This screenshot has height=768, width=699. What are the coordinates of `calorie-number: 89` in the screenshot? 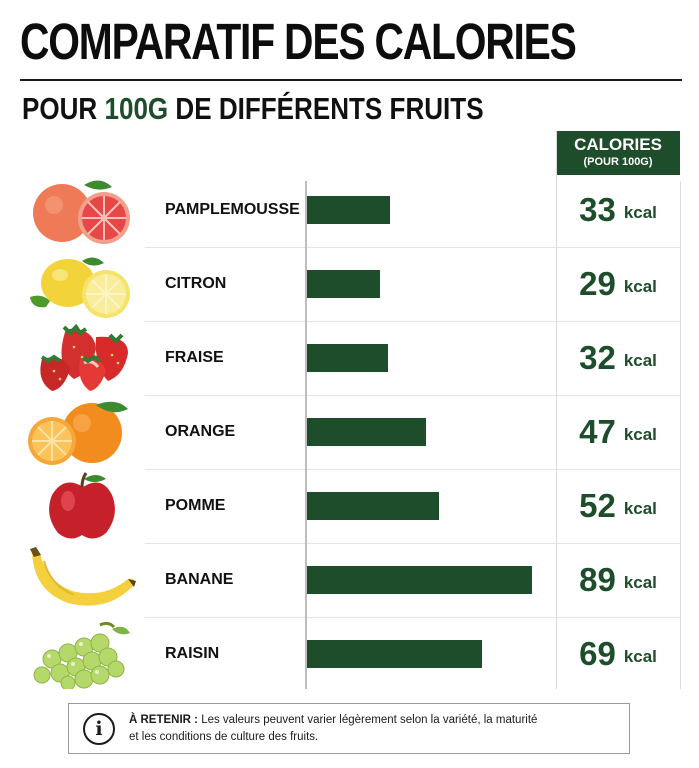 It's located at (597, 579).